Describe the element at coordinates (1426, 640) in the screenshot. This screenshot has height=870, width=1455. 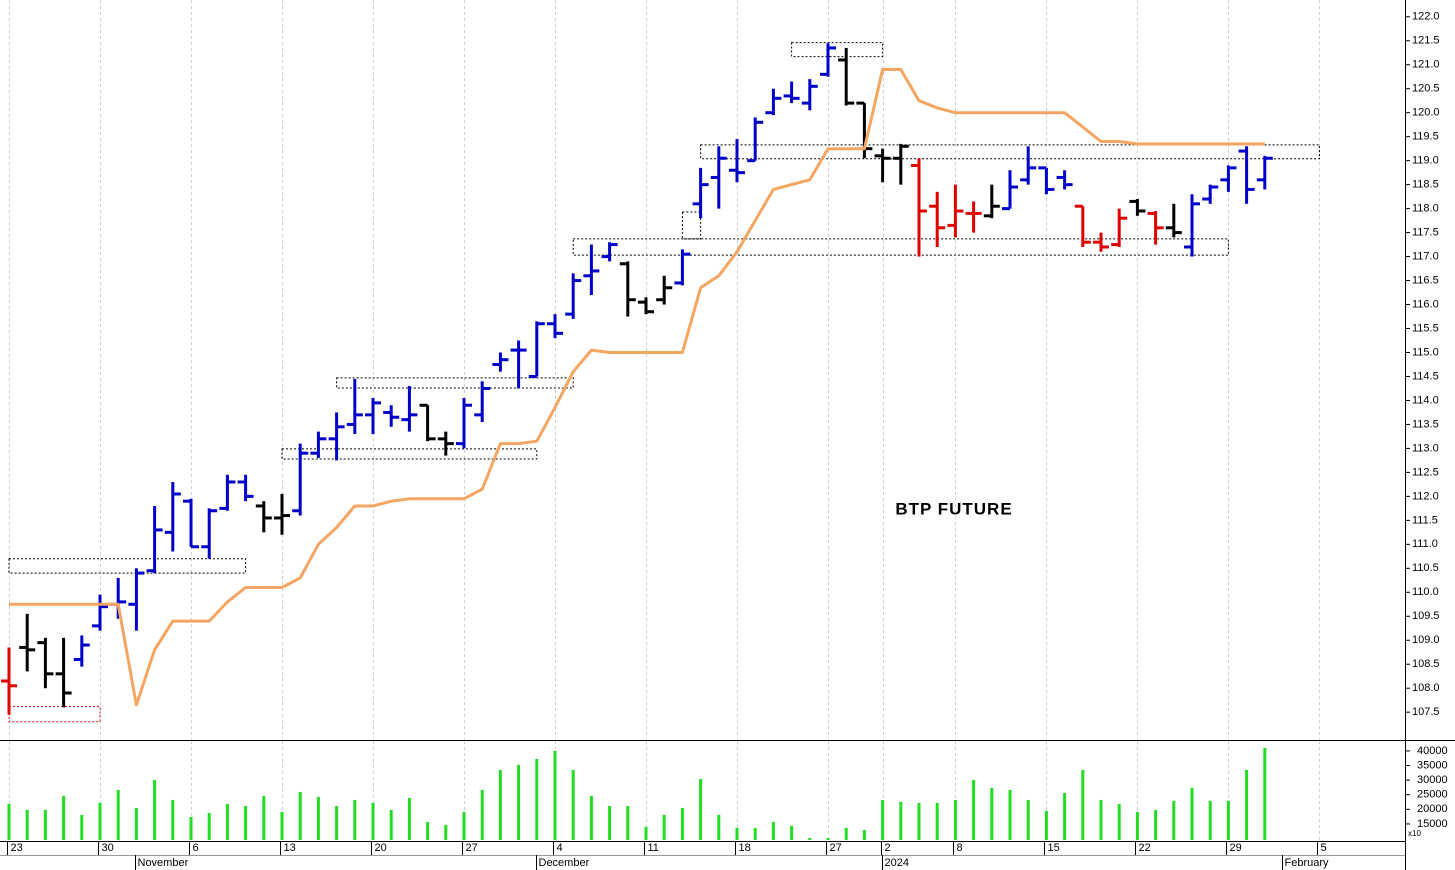
I see `y-tick-label: 109.0` at that location.